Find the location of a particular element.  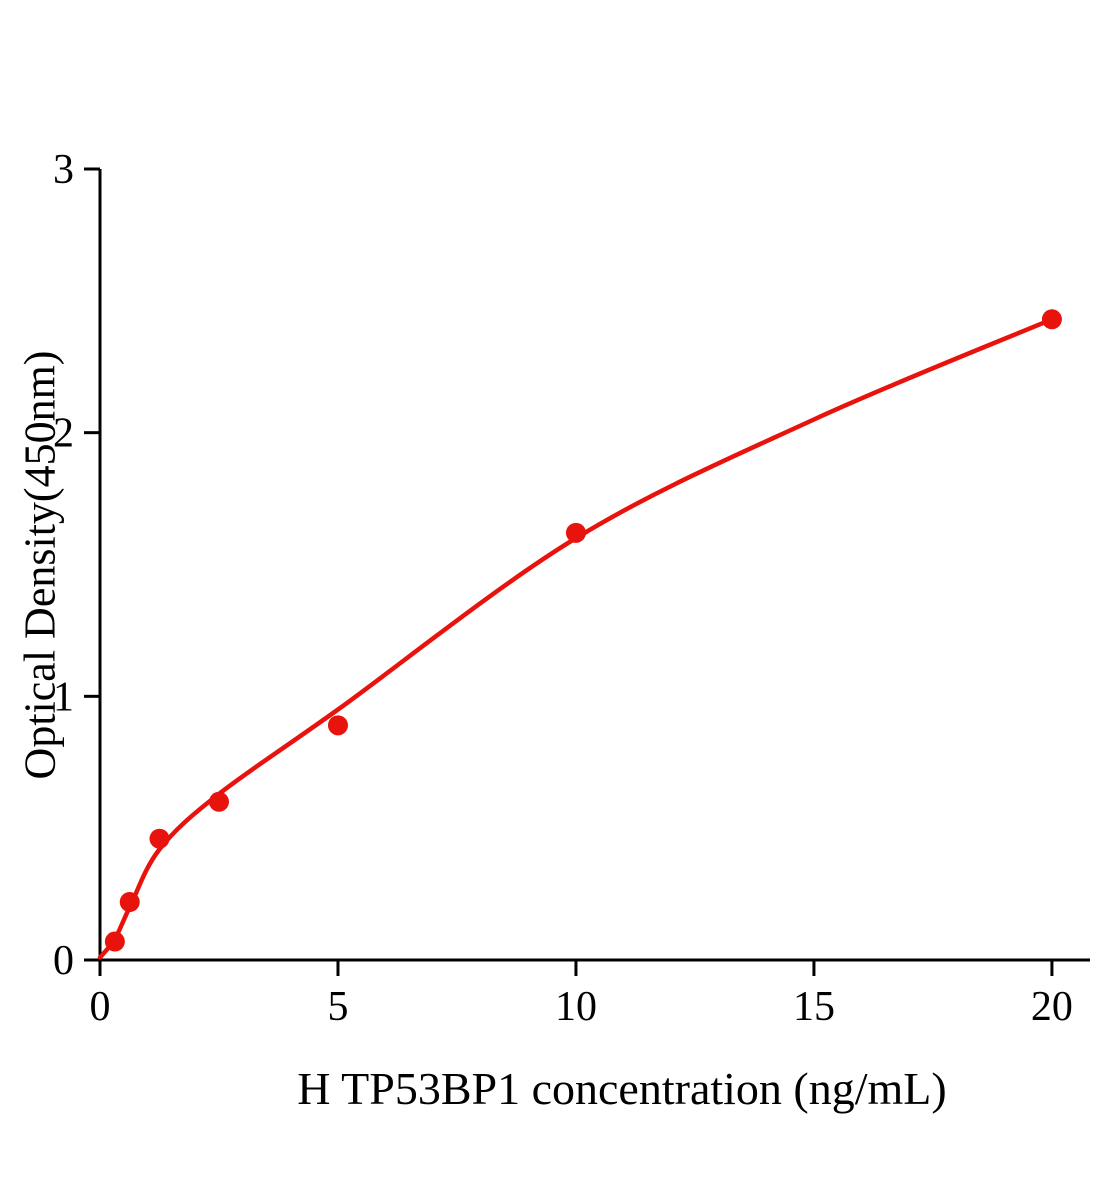

x-tick-label: 0 is located at coordinates (100, 1007).